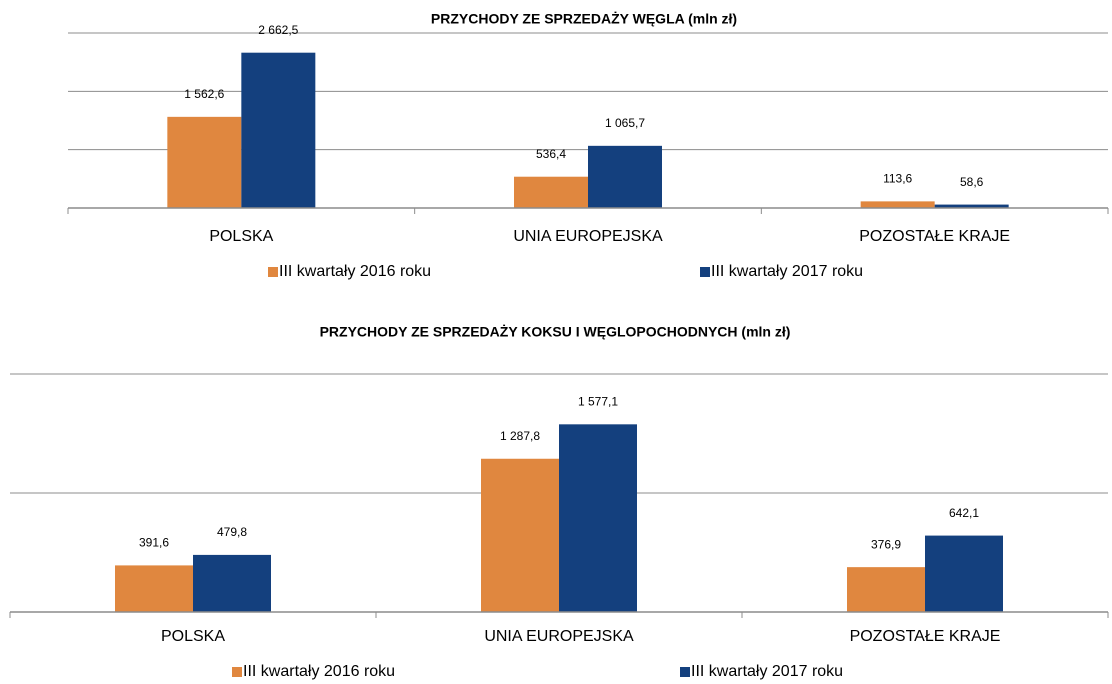  I want to click on value-label: 2 662,5, so click(278, 30).